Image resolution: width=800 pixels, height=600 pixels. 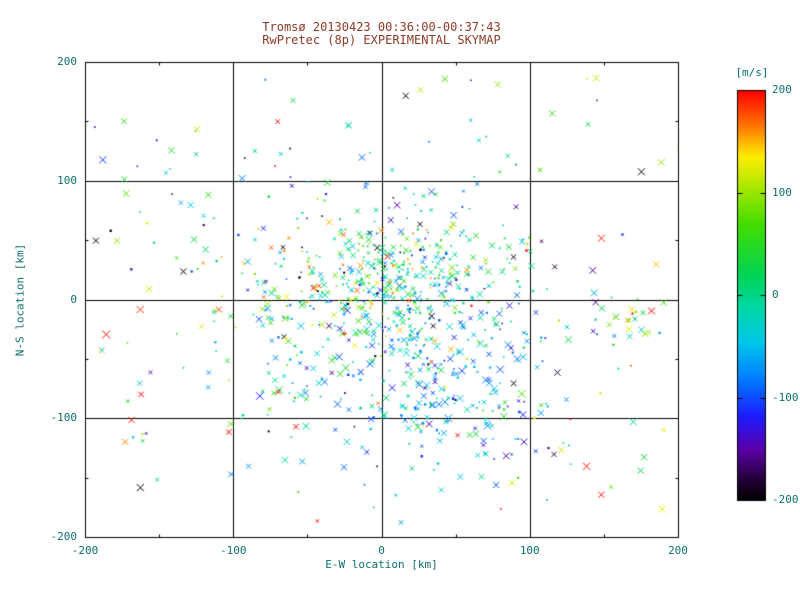 What do you see at coordinates (381, 40) in the screenshot?
I see `plot-subtitle: RwPretec (8p) EXPERIMENTAL SKYMAP` at bounding box center [381, 40].